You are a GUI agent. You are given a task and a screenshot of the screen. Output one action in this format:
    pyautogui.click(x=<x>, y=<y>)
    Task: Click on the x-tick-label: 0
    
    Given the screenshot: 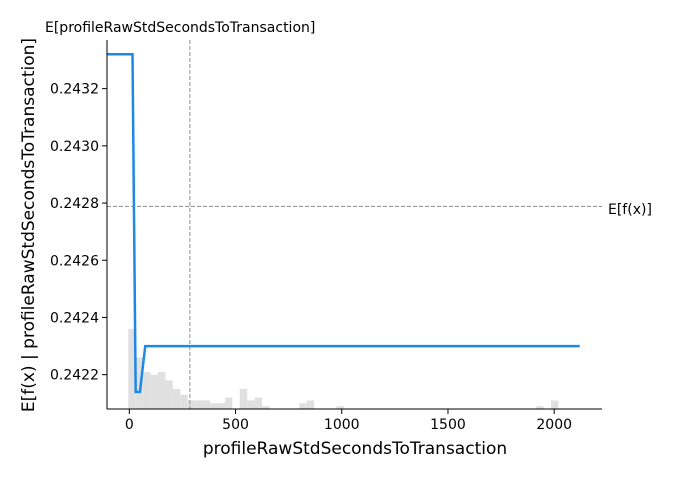 What is the action you would take?
    pyautogui.click(x=129, y=425)
    